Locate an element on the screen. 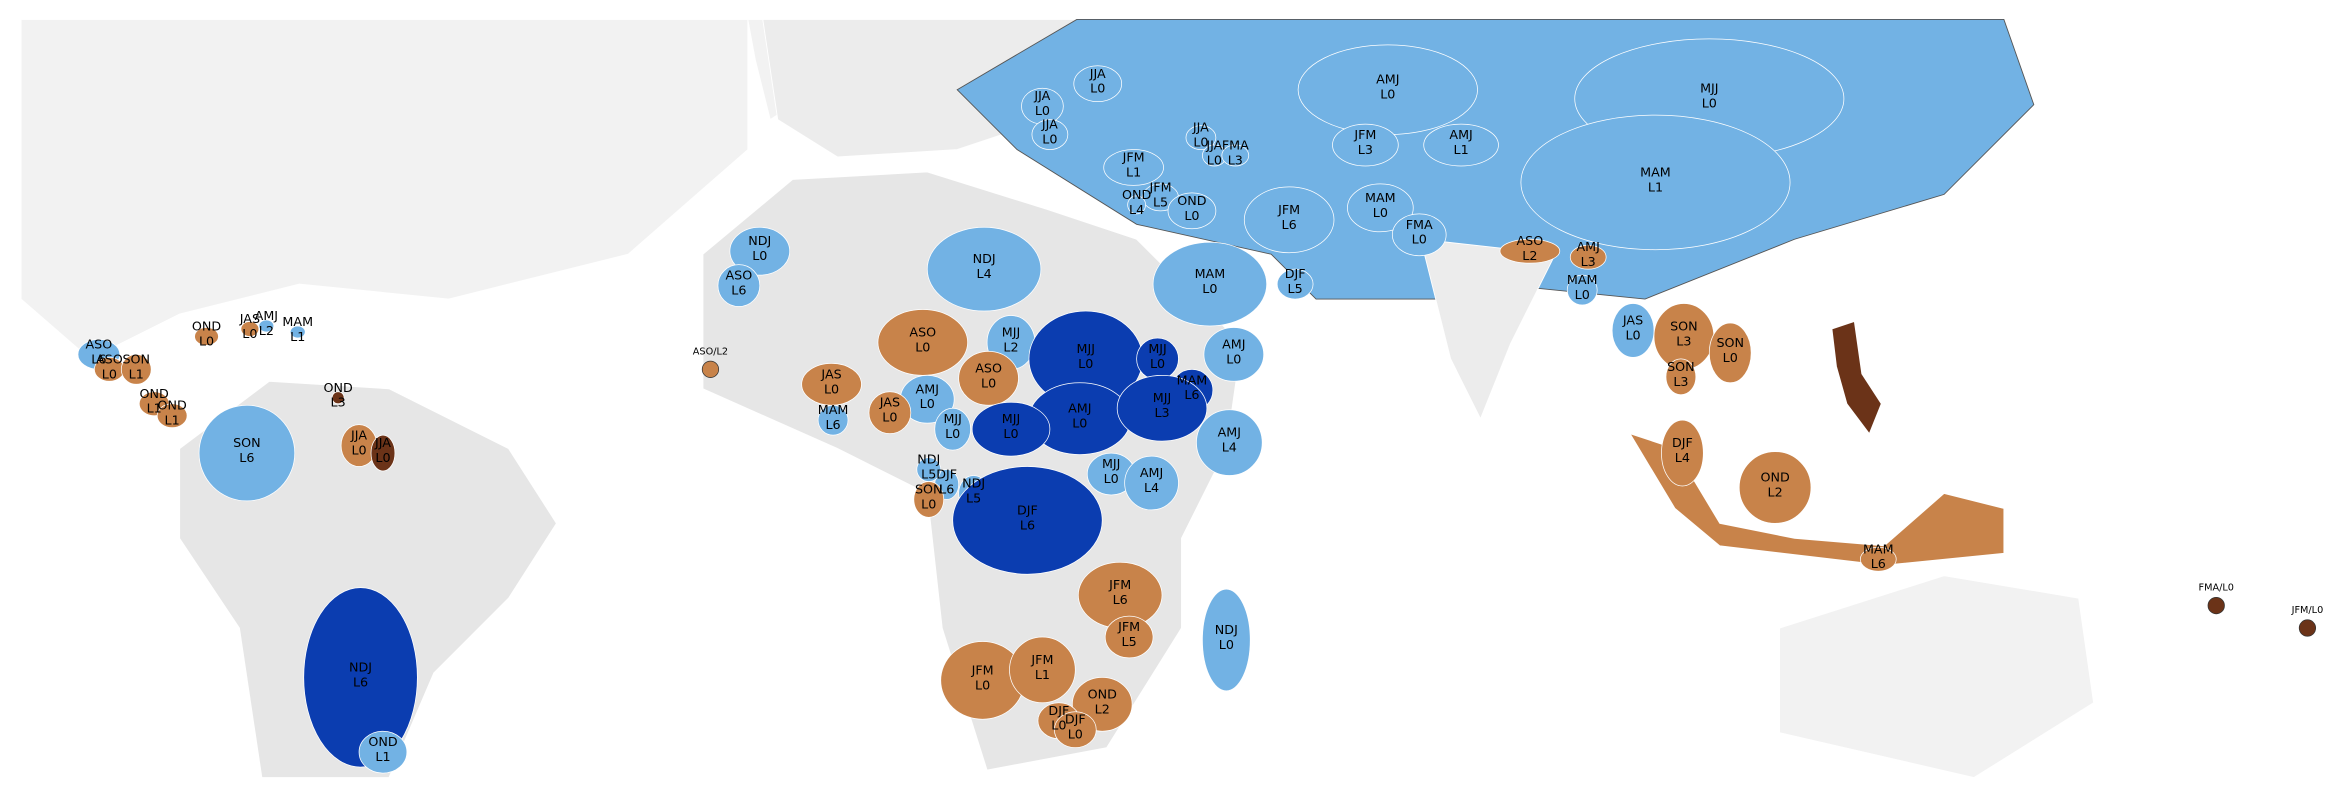 This screenshot has height=797, width=2345. north-america is located at coordinates (384, 189).